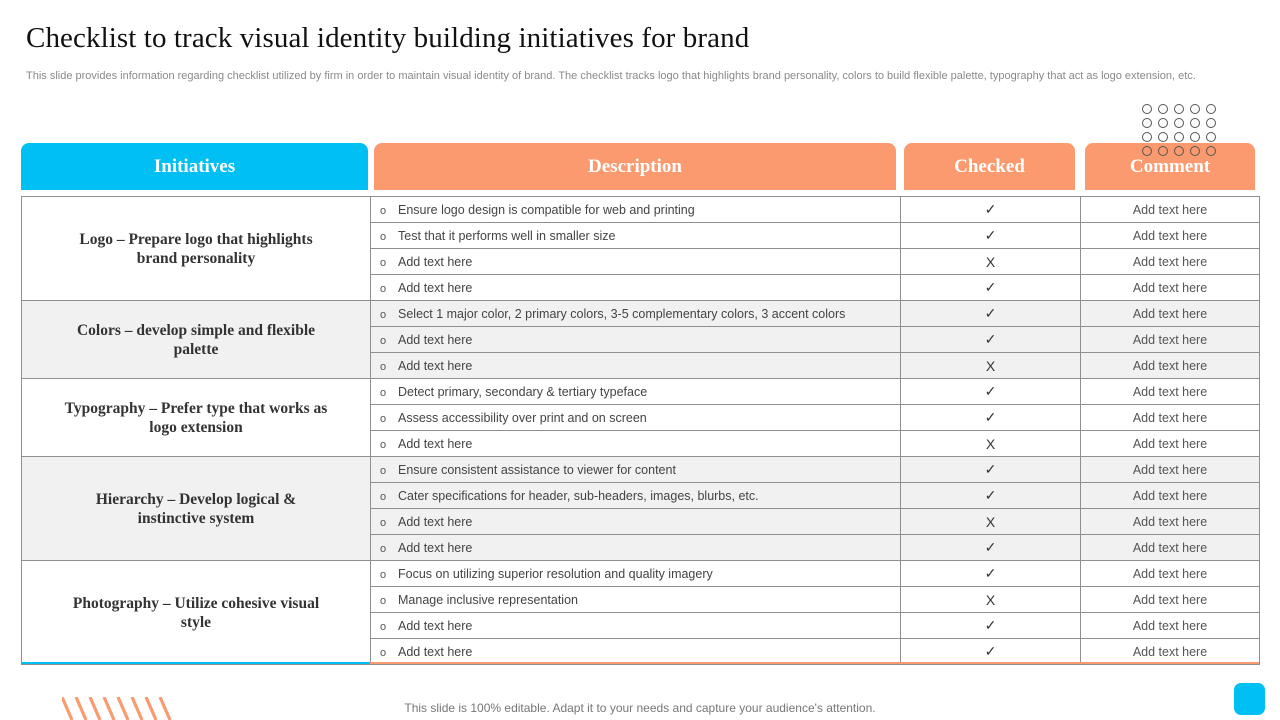  What do you see at coordinates (990, 521) in the screenshot?
I see `checked-mark: X` at bounding box center [990, 521].